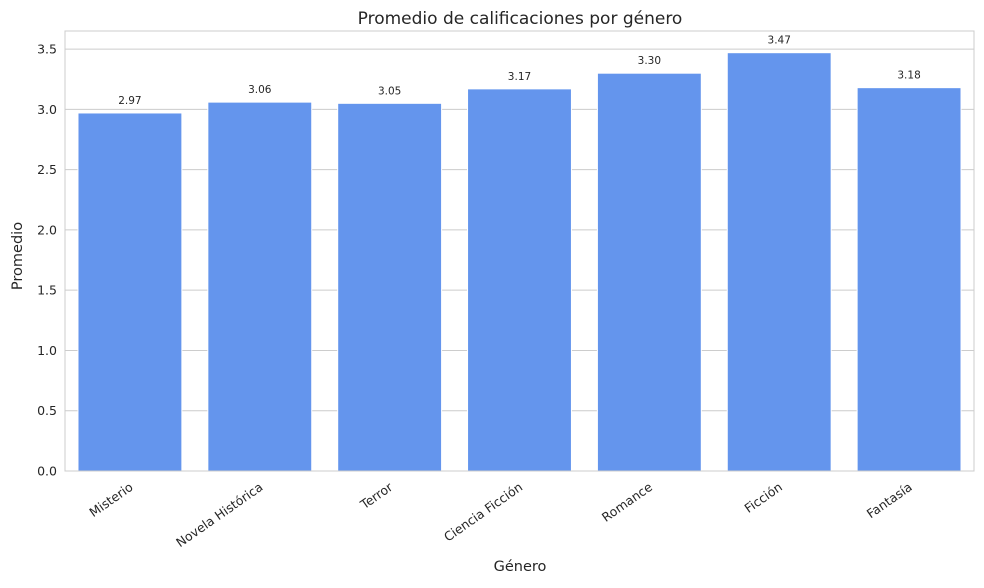 The height and width of the screenshot is (588, 984). What do you see at coordinates (649, 61) in the screenshot?
I see `bar-value-label: 3.30` at bounding box center [649, 61].